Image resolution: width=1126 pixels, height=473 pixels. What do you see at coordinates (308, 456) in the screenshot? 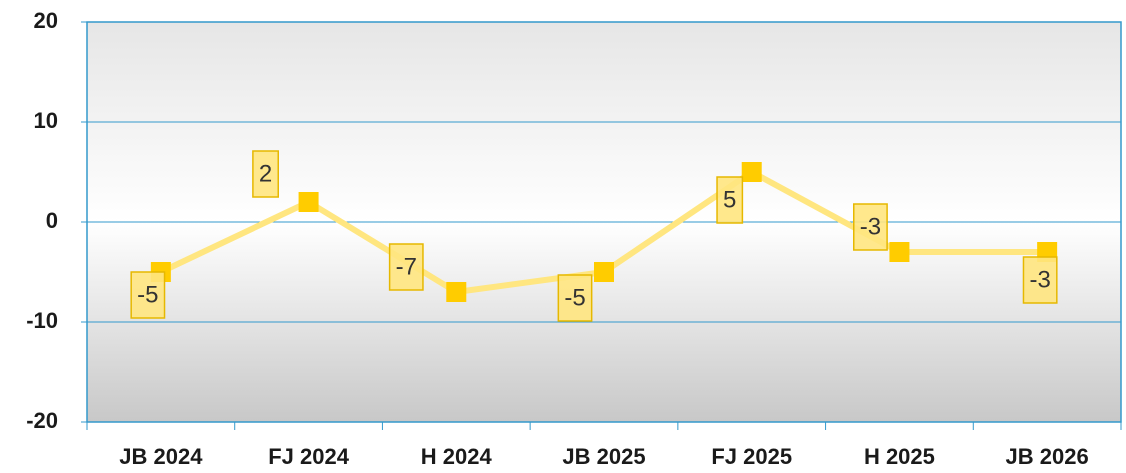
I see `x-tick-label: FJ 2024` at bounding box center [308, 456].